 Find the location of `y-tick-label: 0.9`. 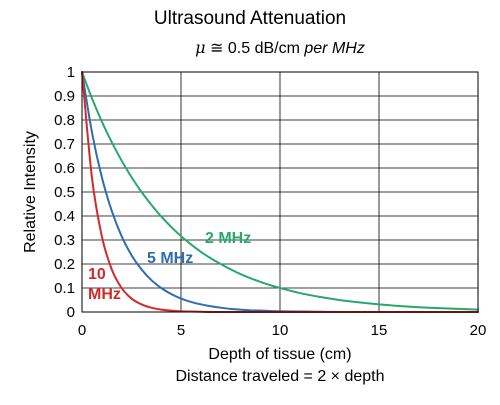

y-tick-label: 0.9 is located at coordinates (64, 96).